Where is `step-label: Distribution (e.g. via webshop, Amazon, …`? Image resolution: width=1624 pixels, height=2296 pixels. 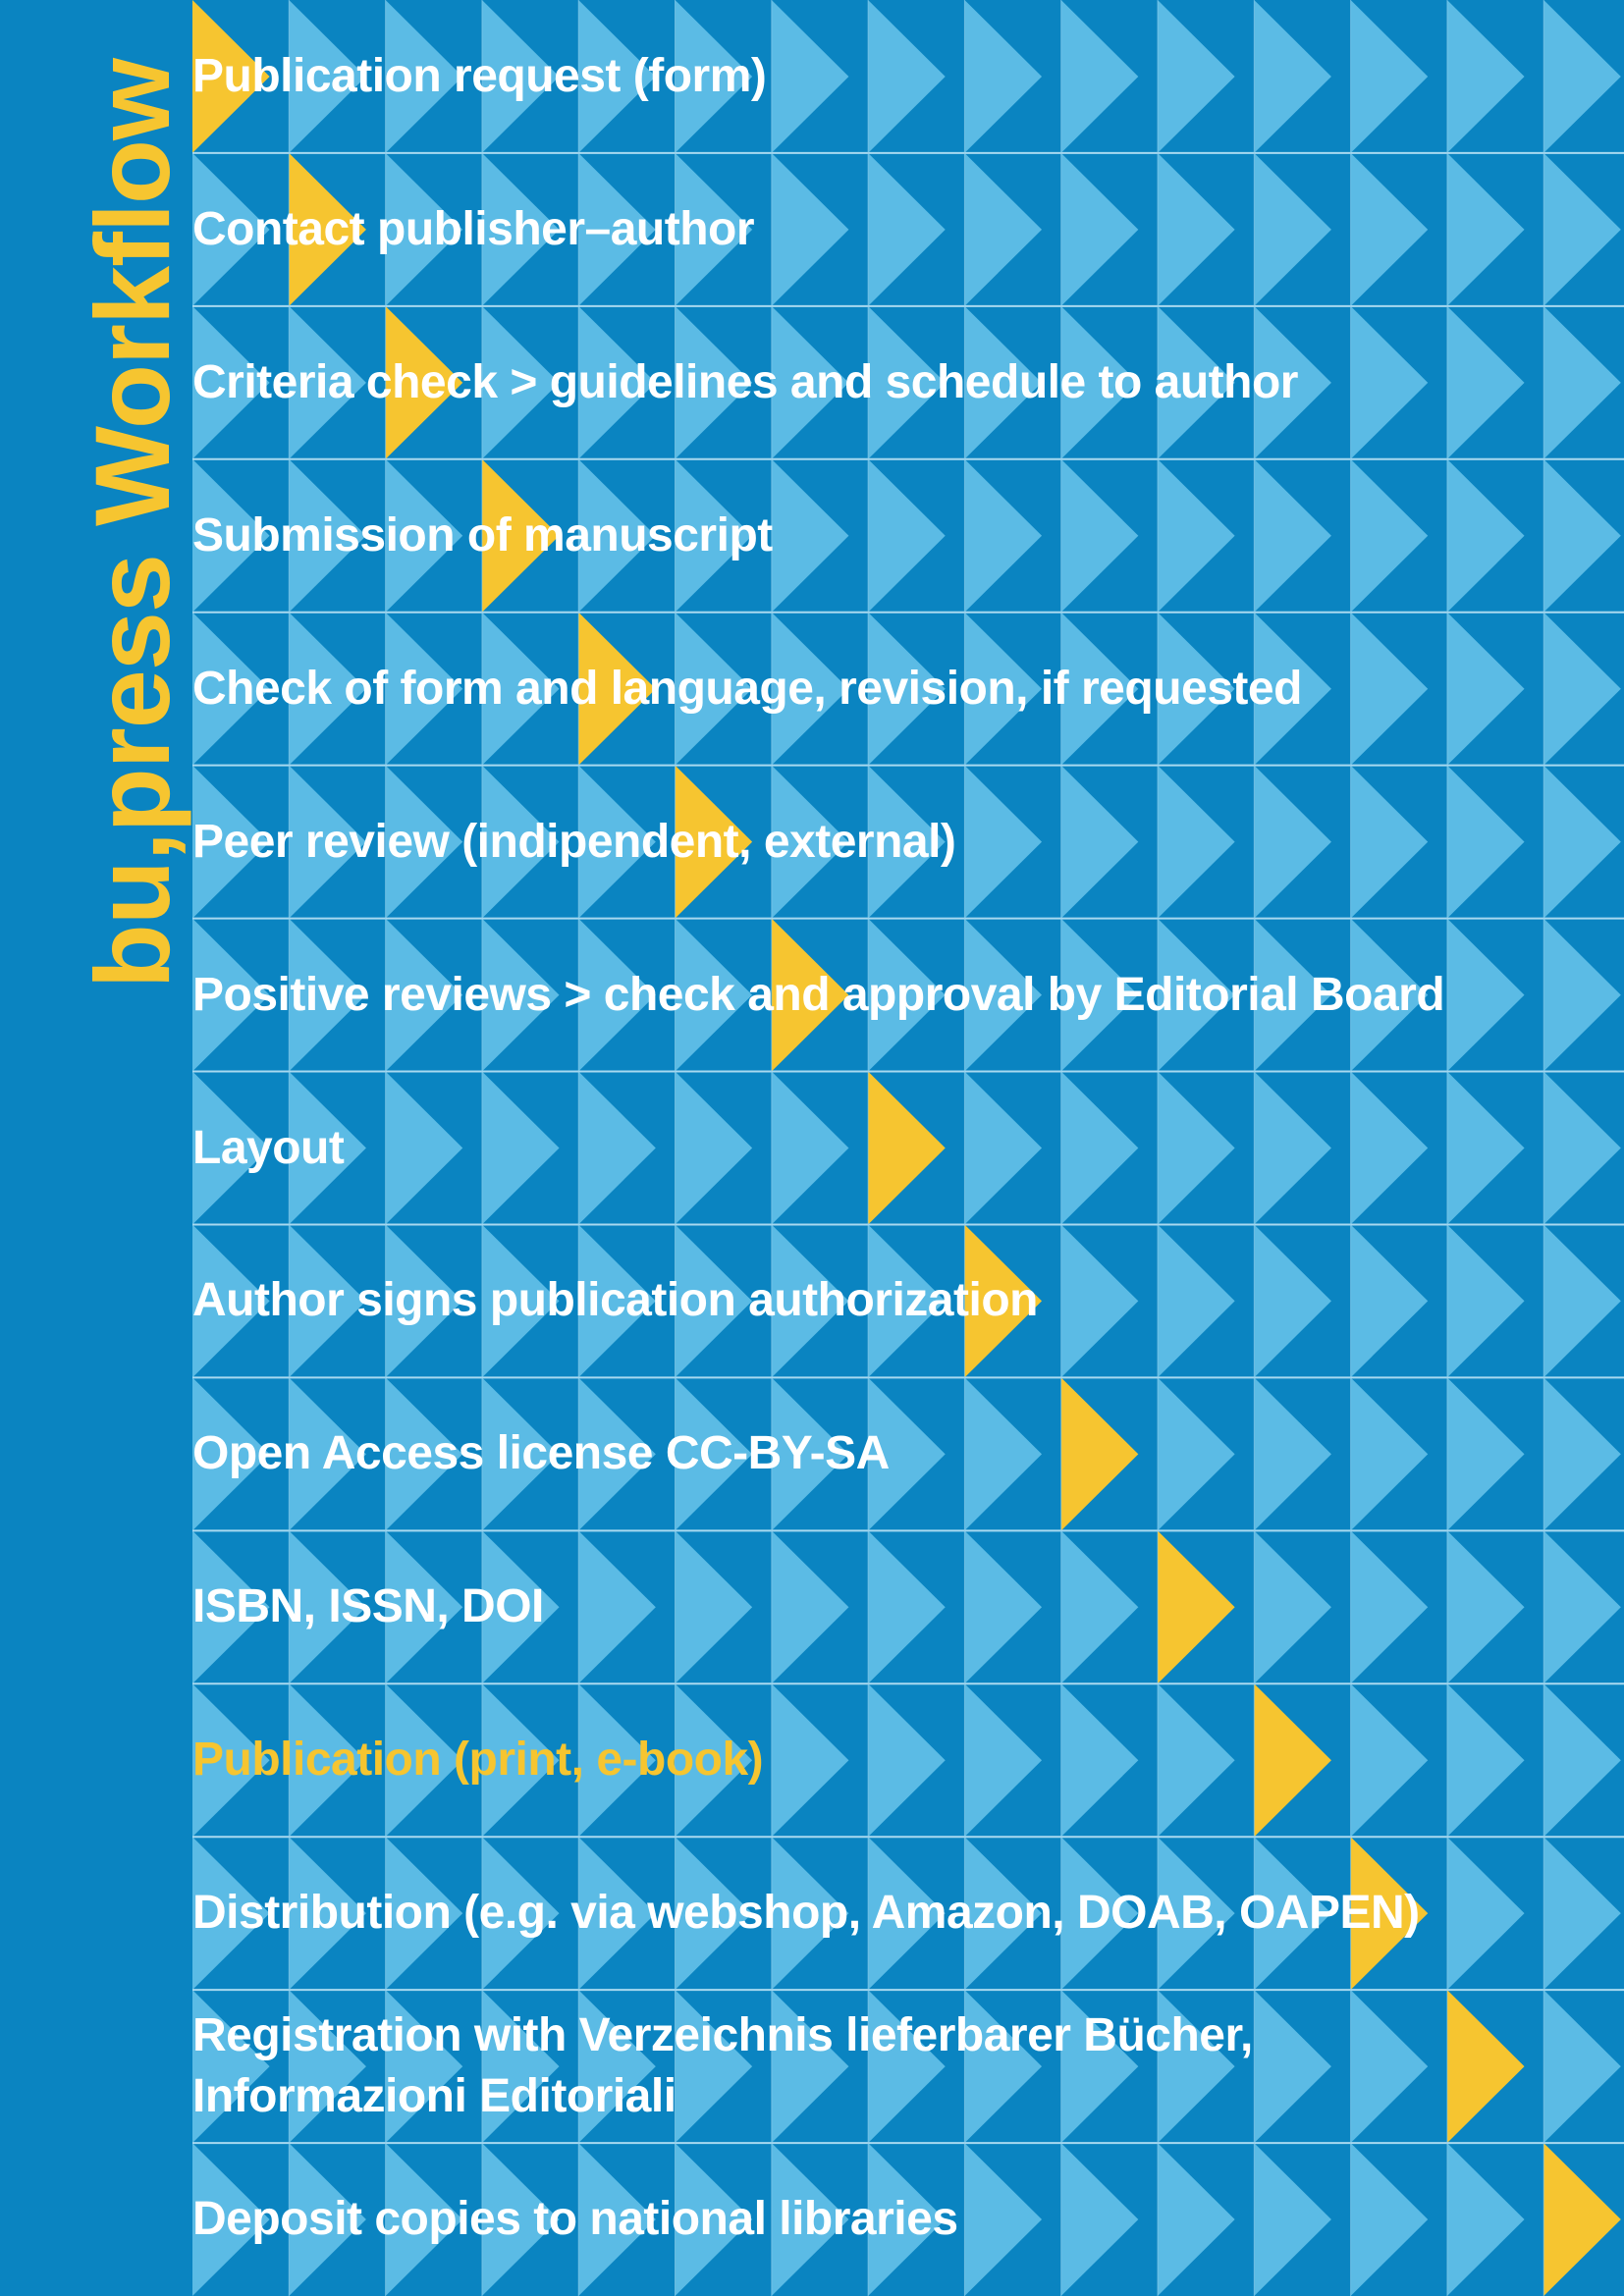 step-label: Distribution (e.g. via webshop, Amazon, … is located at coordinates (806, 1913).